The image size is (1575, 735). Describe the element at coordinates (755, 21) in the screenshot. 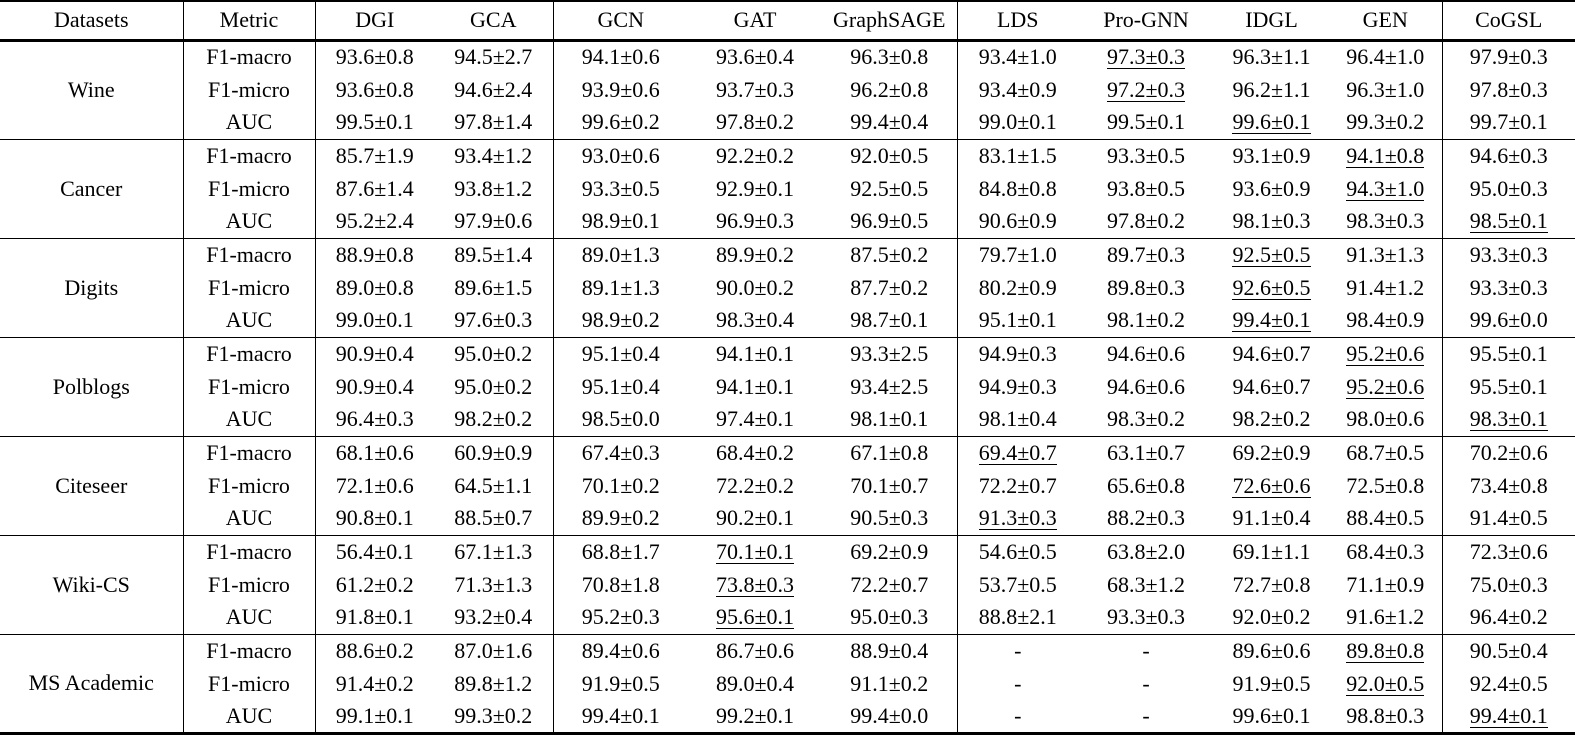

I see `column-header-gat: GAT` at that location.